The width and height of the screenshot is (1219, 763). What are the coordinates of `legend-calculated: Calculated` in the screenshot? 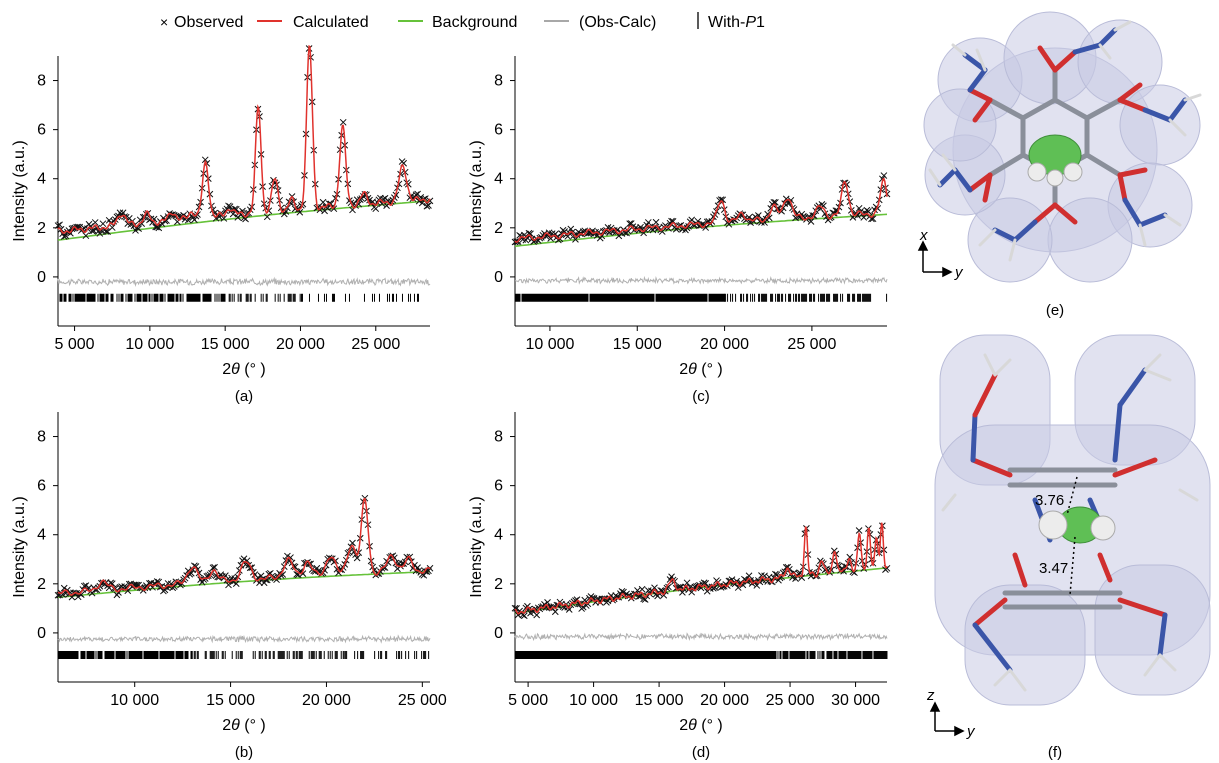 It's located at (313, 22).